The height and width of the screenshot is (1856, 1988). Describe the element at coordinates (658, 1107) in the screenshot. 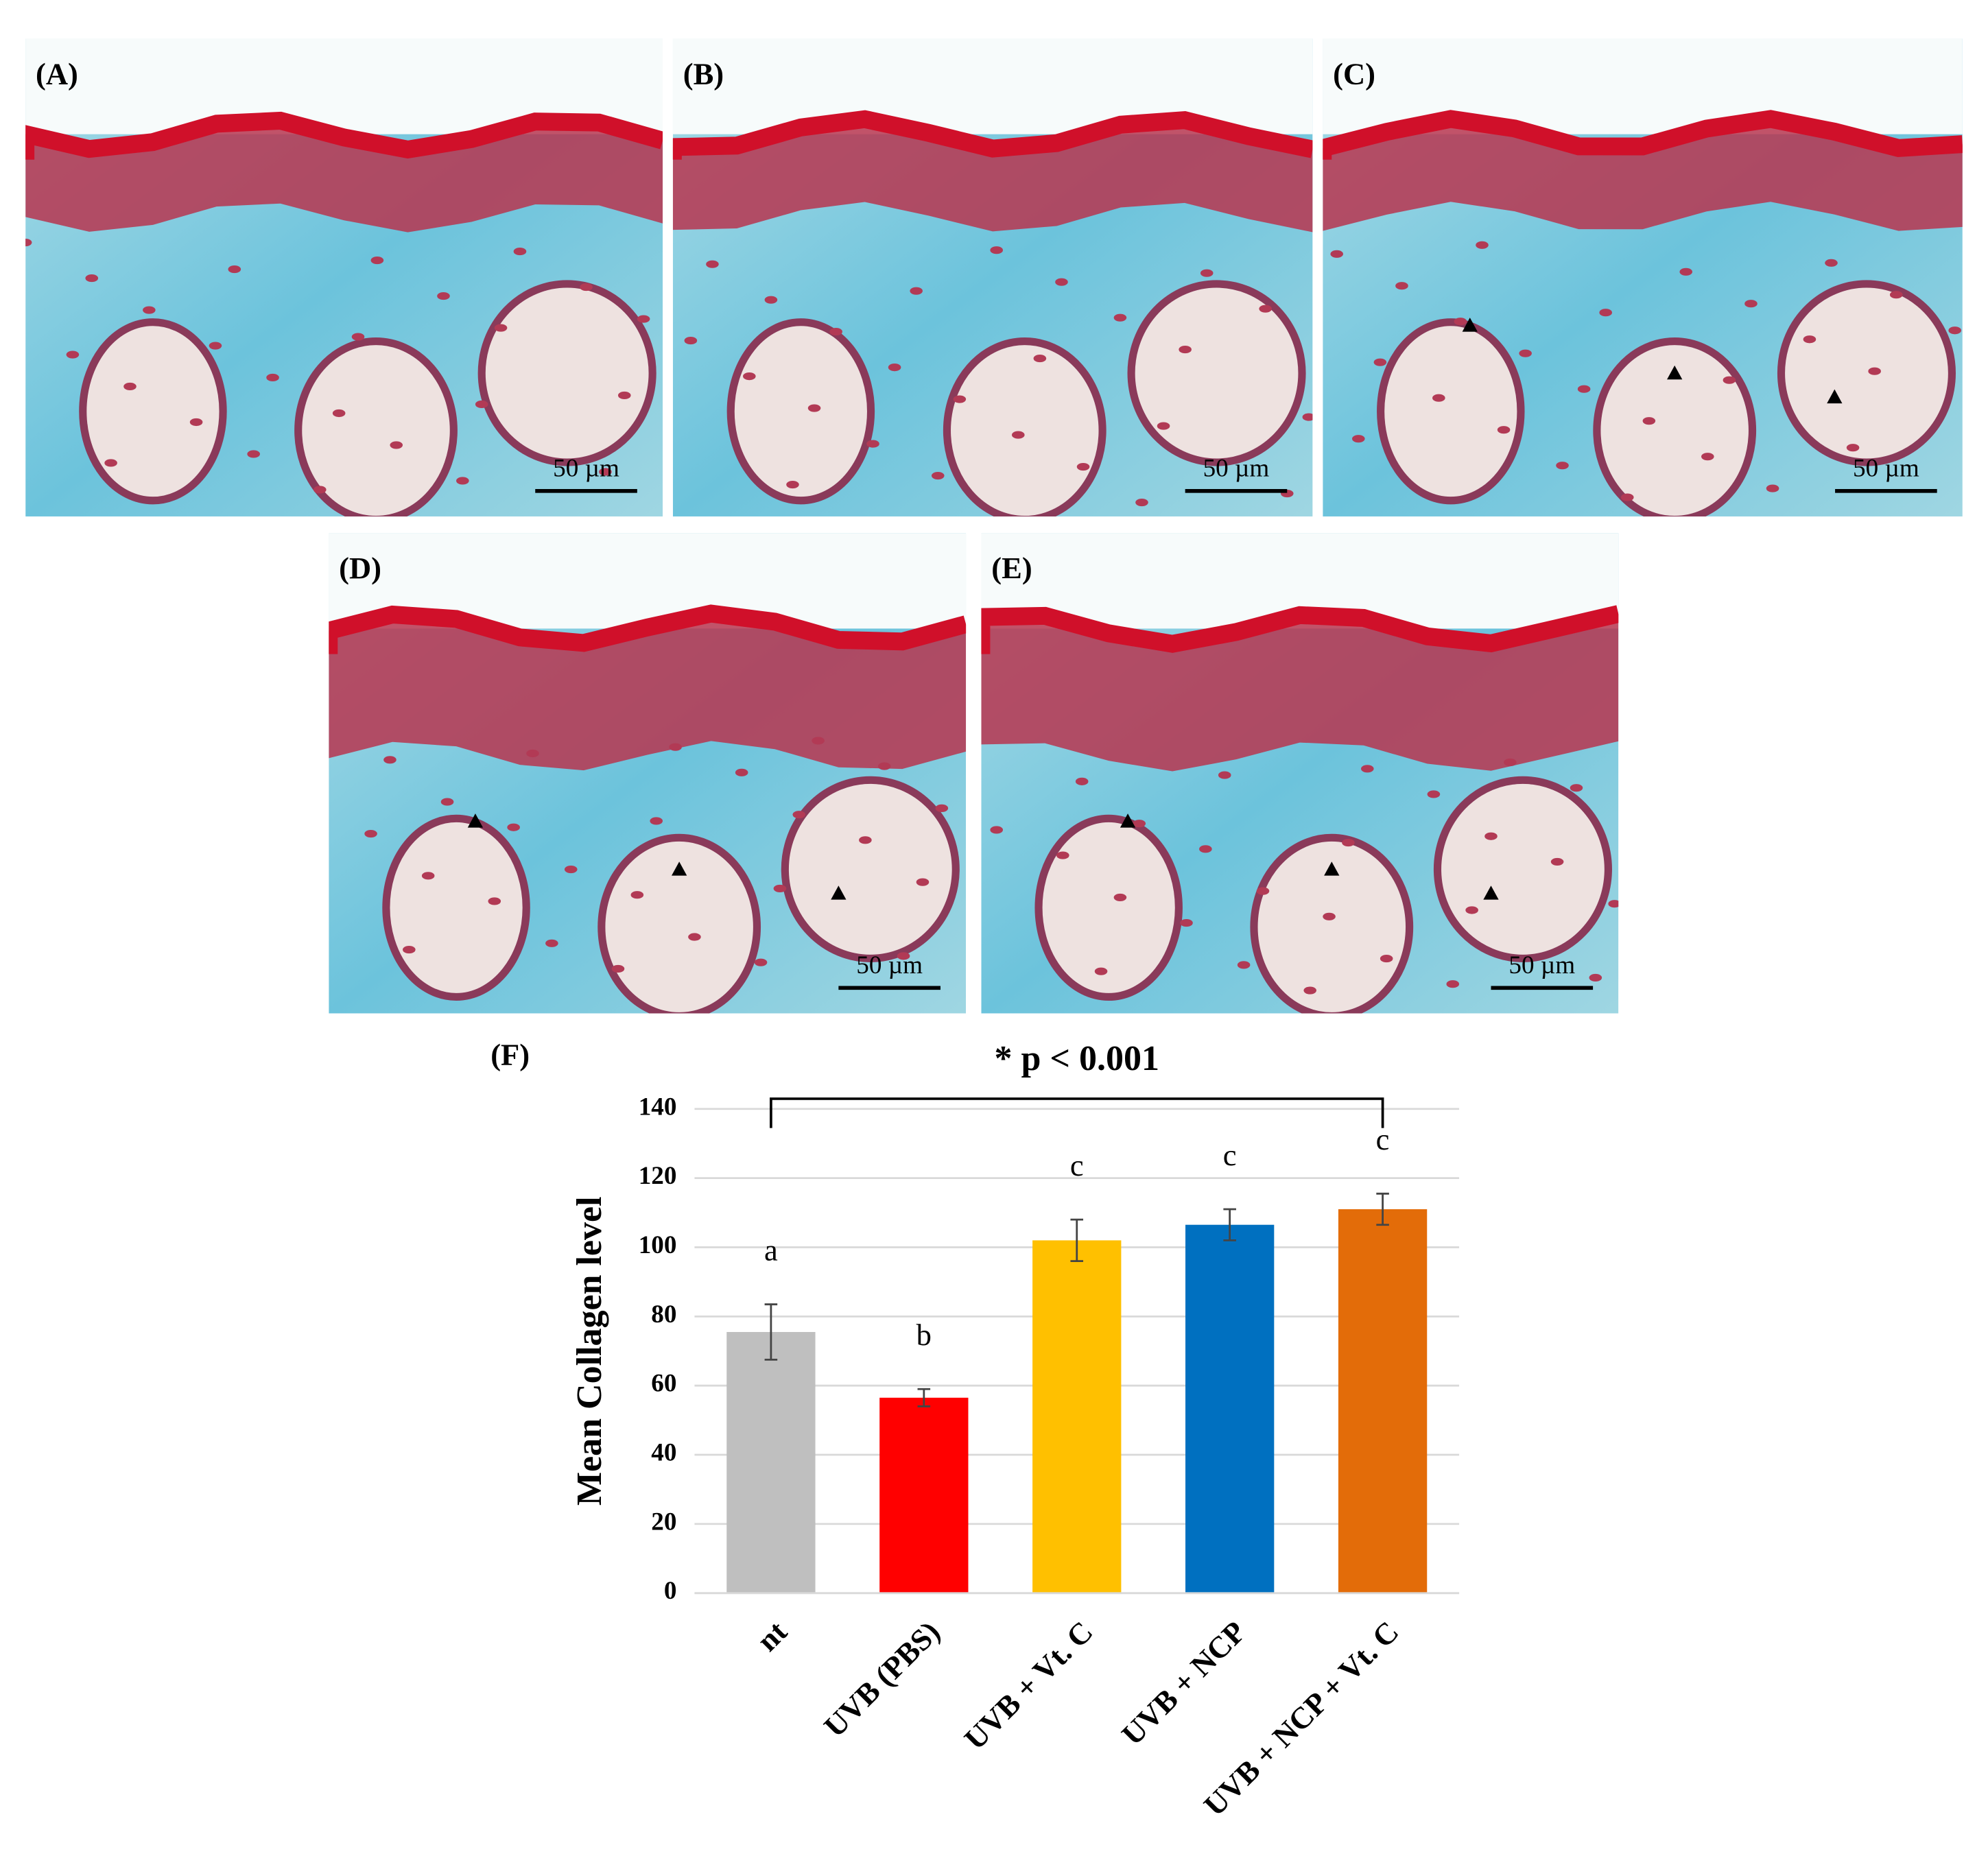

I see `y-tick-label: 140` at that location.